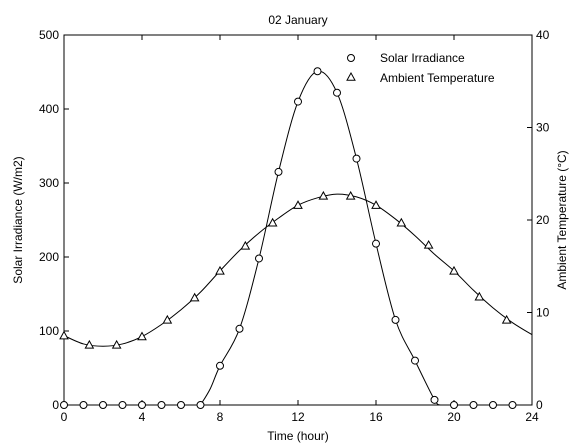 The height and width of the screenshot is (443, 572). Describe the element at coordinates (49, 35) in the screenshot. I see `left-y-tick-label: 500` at that location.